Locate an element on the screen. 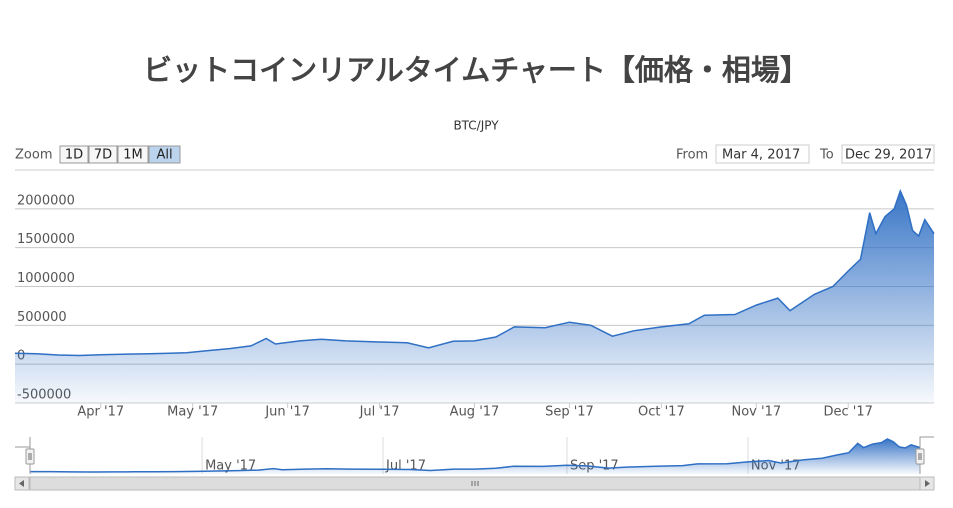 The height and width of the screenshot is (508, 953). arrow-left-icon is located at coordinates (21, 483).